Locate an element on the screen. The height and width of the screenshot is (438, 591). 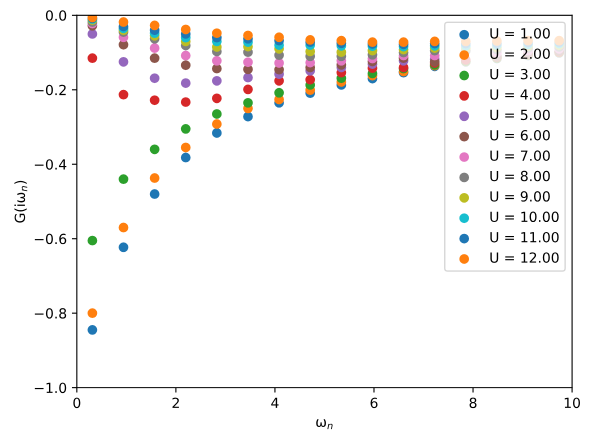
x-tick-label: 4 is located at coordinates (275, 403).